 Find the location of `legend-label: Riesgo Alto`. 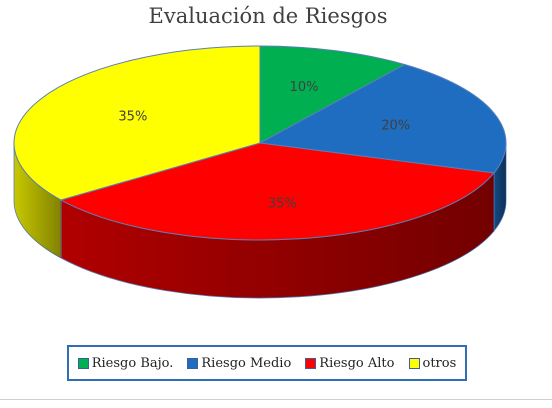

legend-label: Riesgo Alto is located at coordinates (357, 363).